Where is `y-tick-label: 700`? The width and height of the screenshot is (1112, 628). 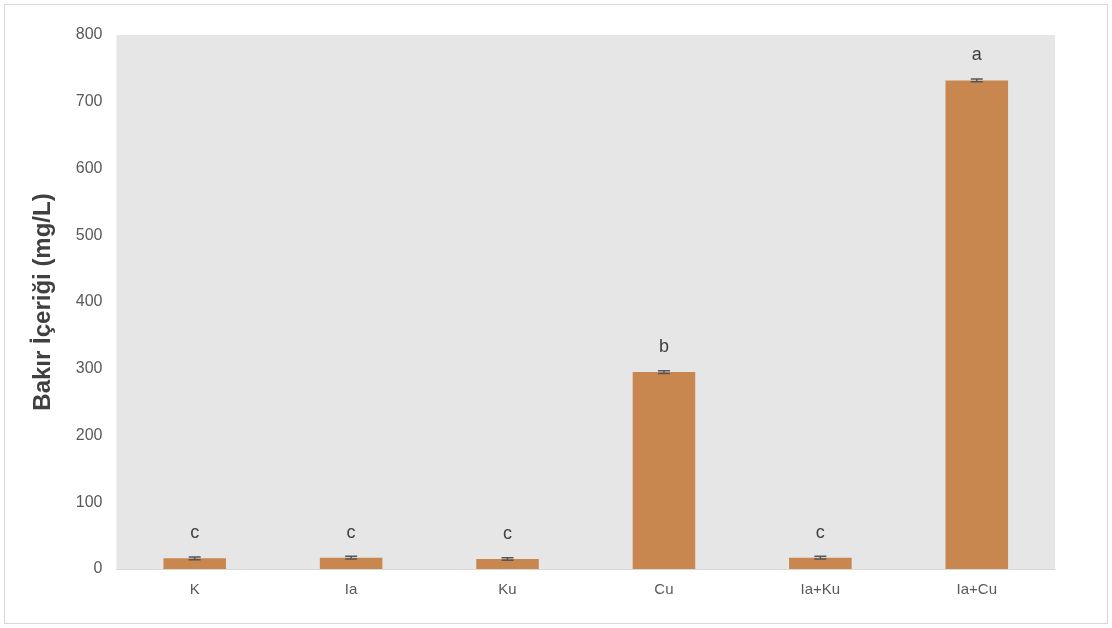
y-tick-label: 700 is located at coordinates (89, 101).